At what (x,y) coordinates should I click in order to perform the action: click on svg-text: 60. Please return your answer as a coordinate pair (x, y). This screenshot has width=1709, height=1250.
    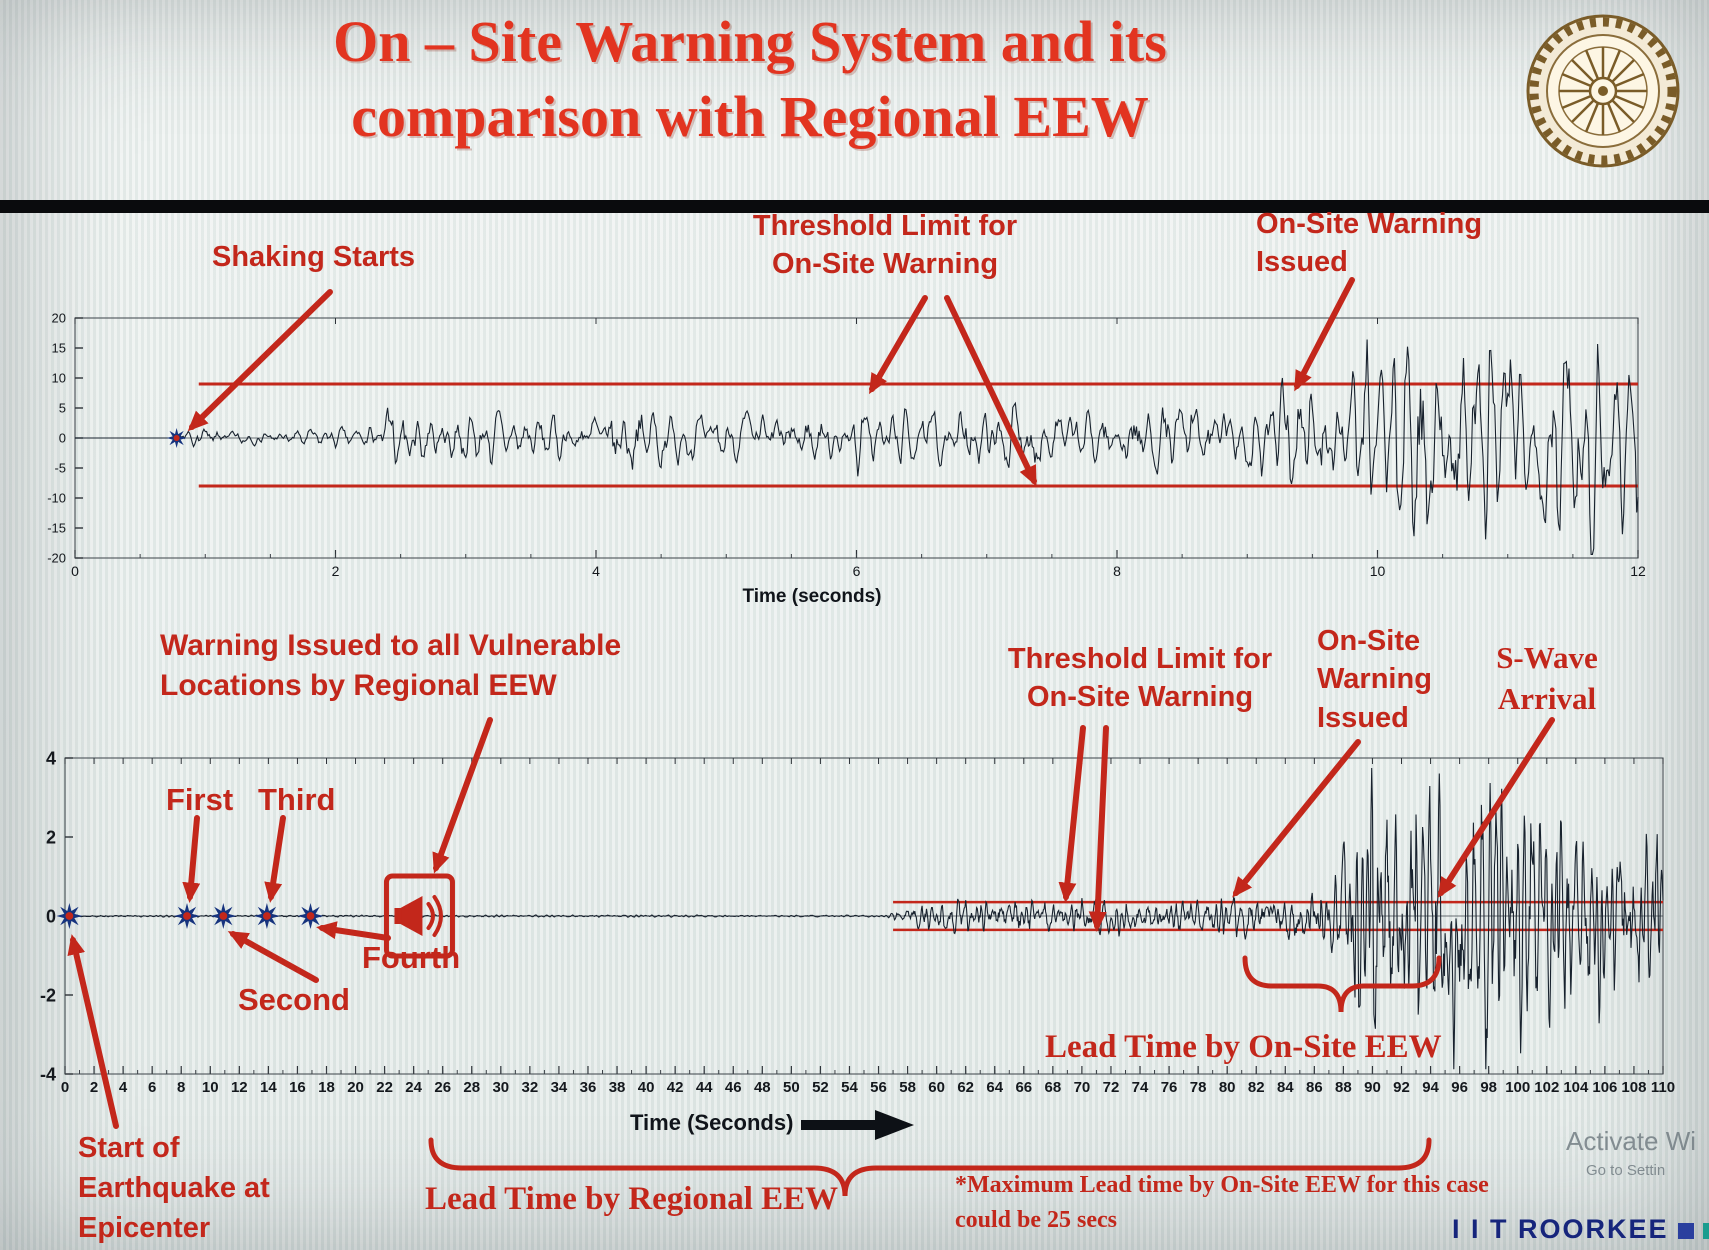
    Looking at the image, I should click on (936, 1087).